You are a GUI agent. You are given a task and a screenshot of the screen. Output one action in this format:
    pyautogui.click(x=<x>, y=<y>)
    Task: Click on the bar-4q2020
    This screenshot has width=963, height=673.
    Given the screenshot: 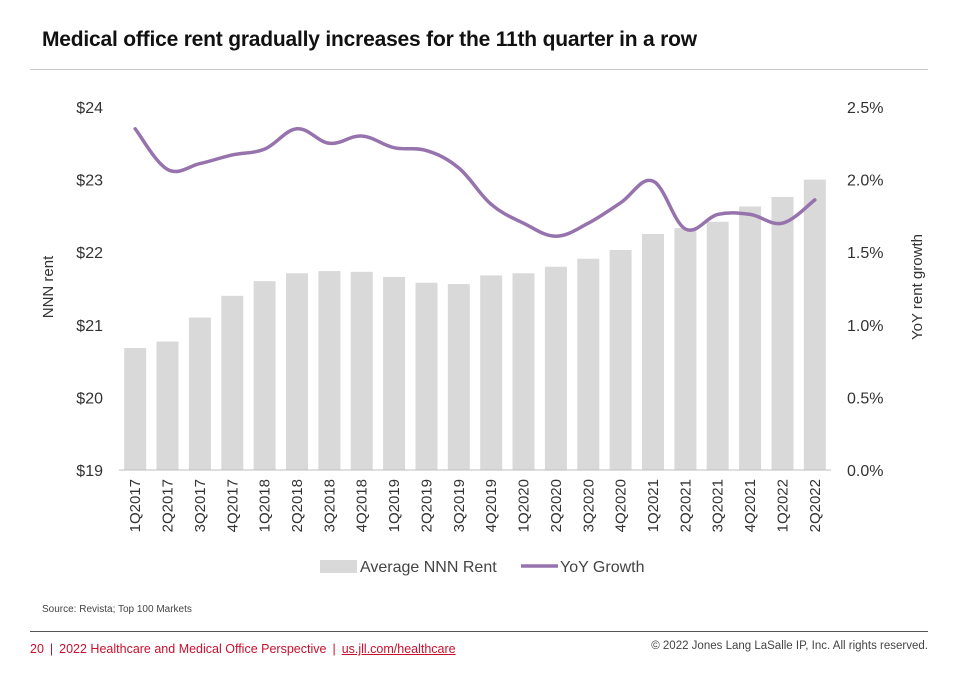 What is the action you would take?
    pyautogui.click(x=620, y=360)
    